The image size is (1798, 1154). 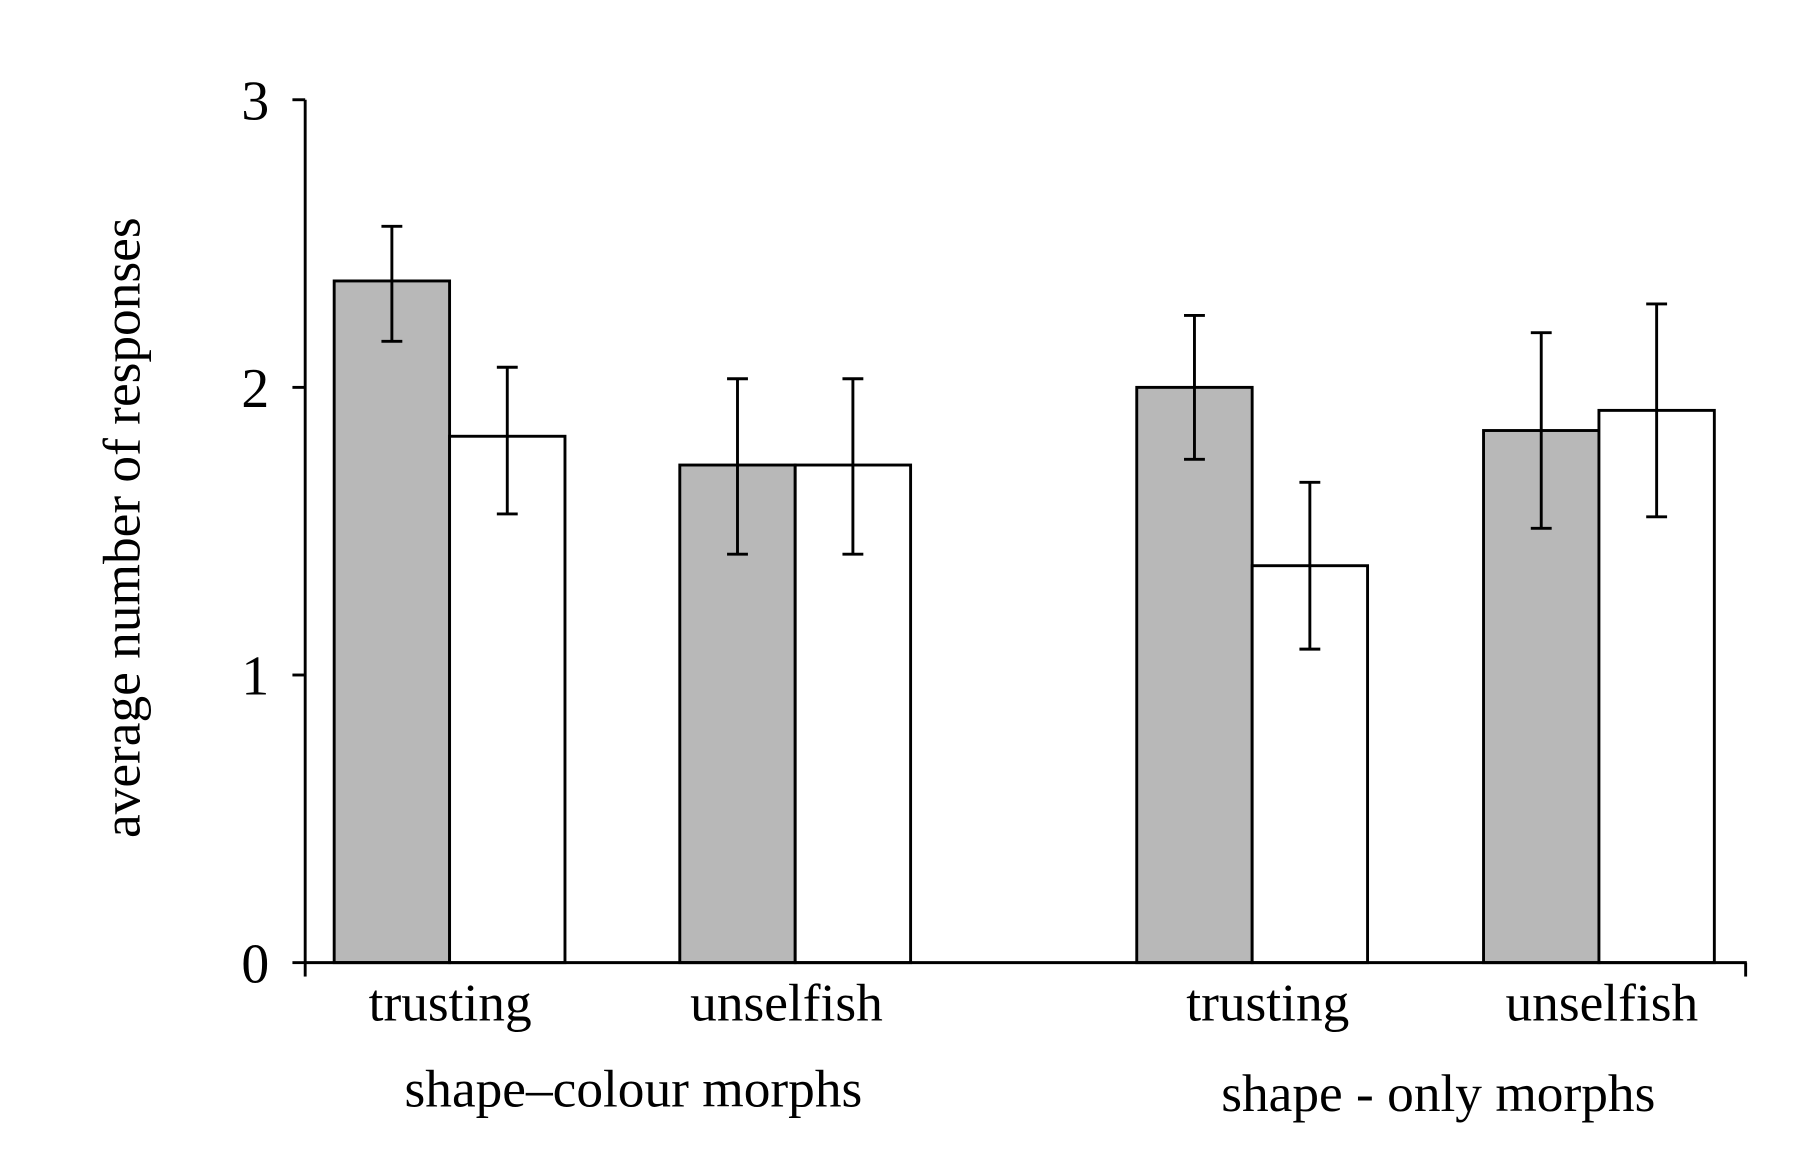 What do you see at coordinates (255, 101) in the screenshot?
I see `y-tick-label: 3` at bounding box center [255, 101].